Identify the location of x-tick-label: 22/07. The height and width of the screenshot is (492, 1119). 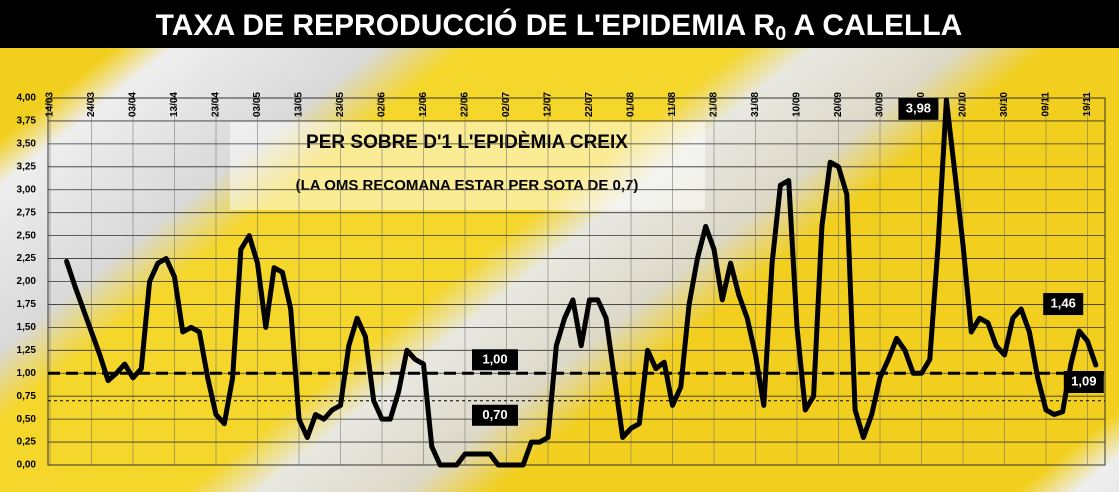
(589, 104).